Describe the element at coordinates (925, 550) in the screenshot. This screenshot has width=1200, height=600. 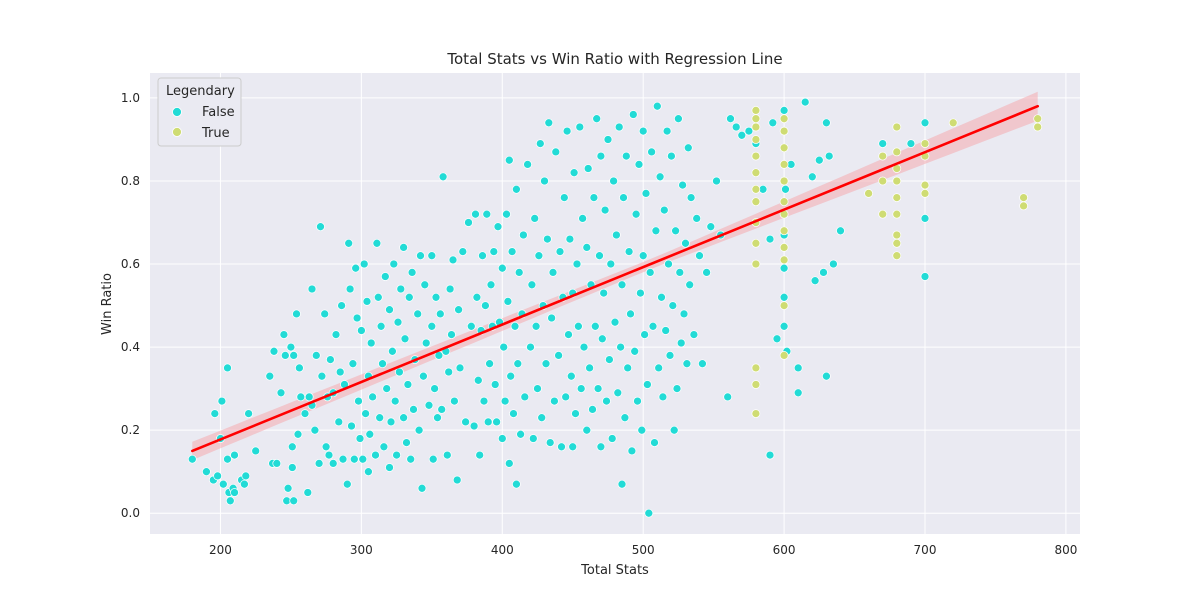
I see `x-tick-label: 700` at that location.